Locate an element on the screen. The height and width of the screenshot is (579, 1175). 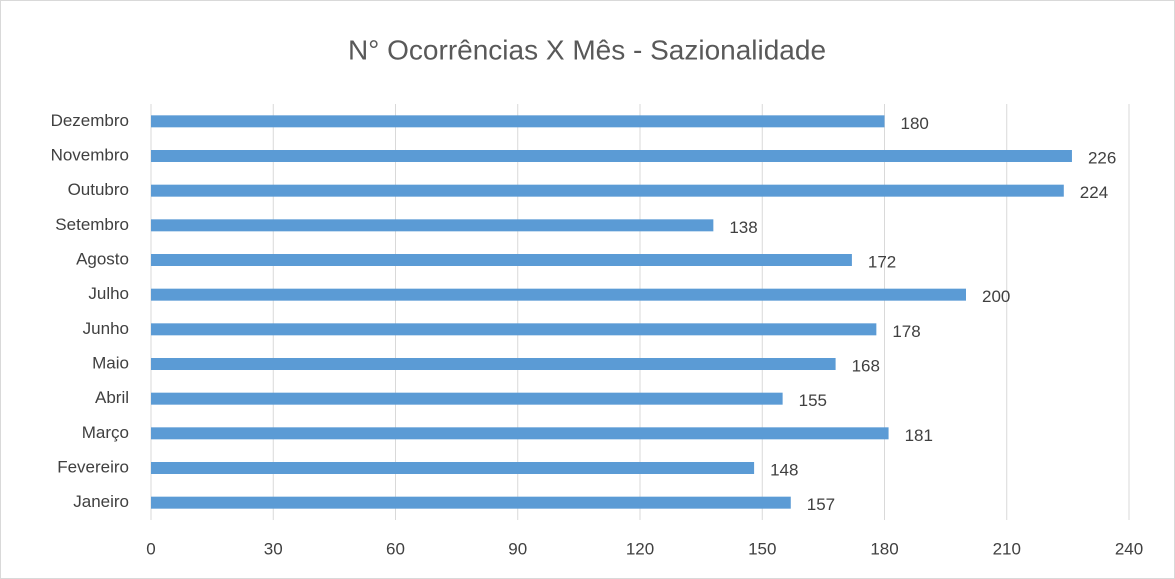
y-tick-label: Dezembro is located at coordinates (90, 120).